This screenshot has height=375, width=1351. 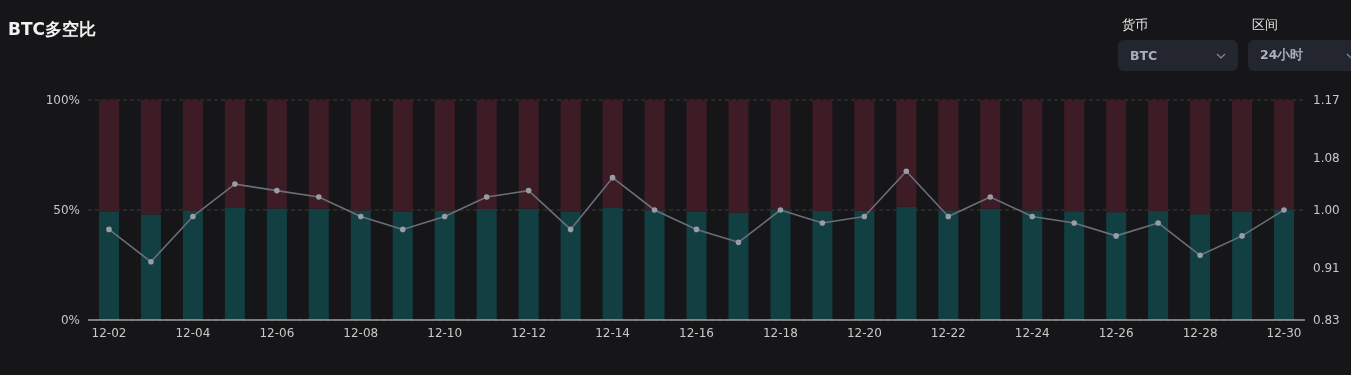 I want to click on x-tick-label: 12-22, so click(x=948, y=332).